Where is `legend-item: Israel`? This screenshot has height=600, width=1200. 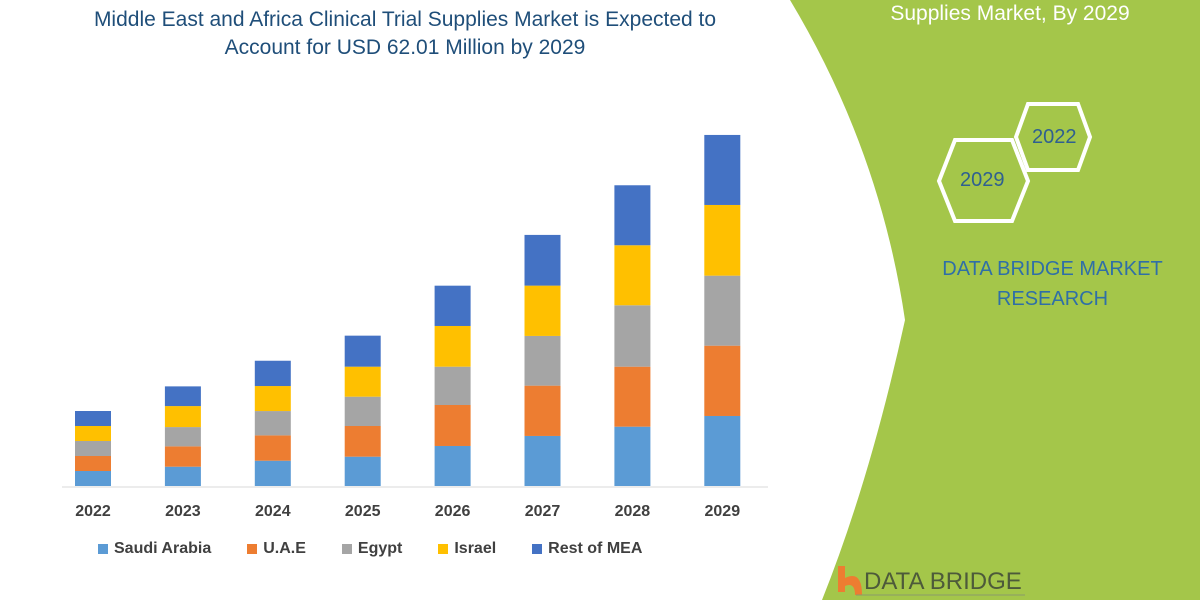 legend-item: Israel is located at coordinates (467, 549).